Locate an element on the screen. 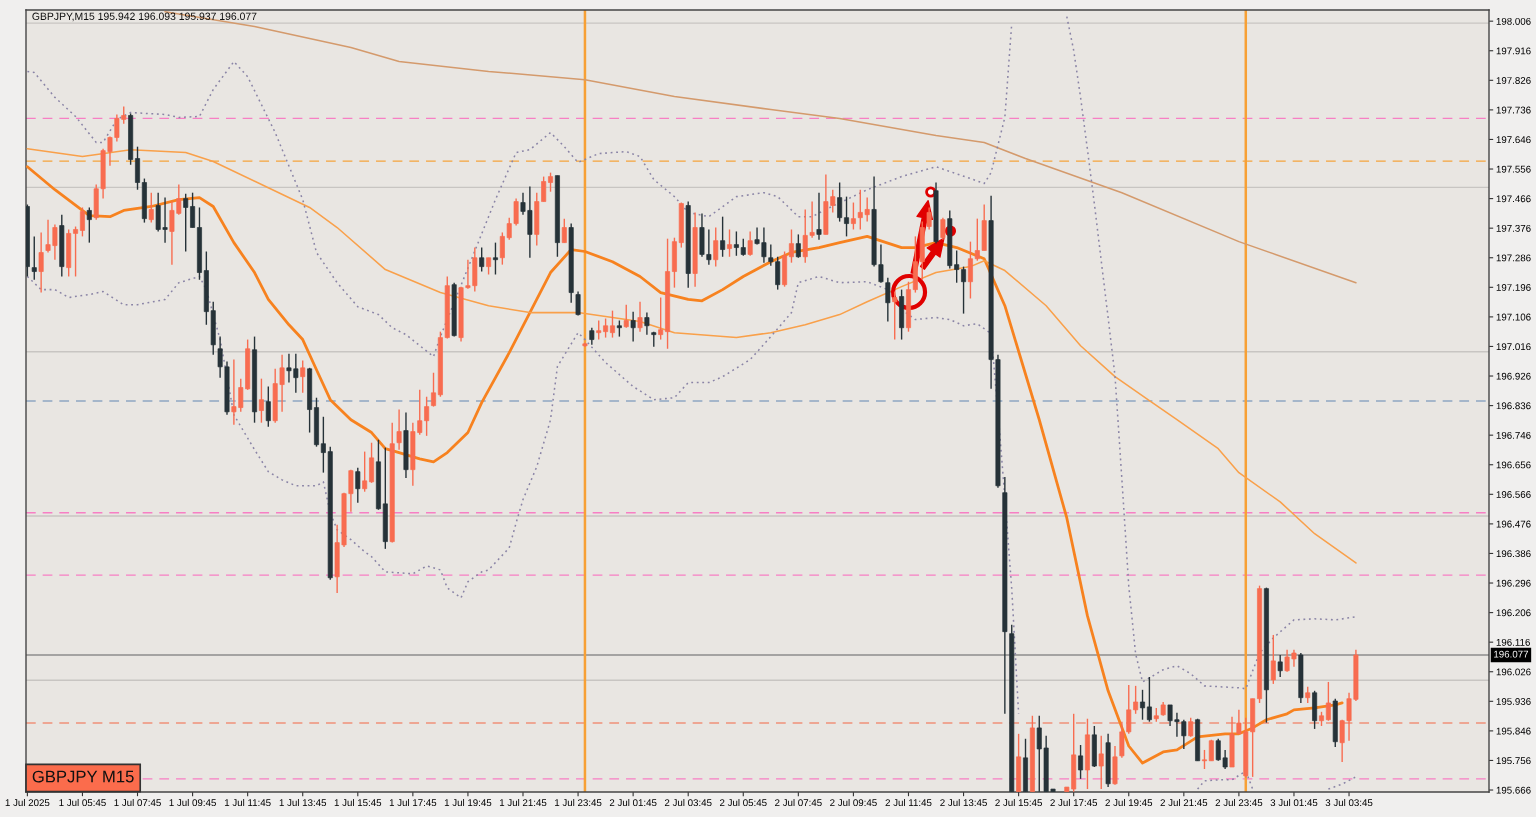 Image resolution: width=1536 pixels, height=817 pixels. x-tick-label: 2 Jul 07:45 is located at coordinates (798, 802).